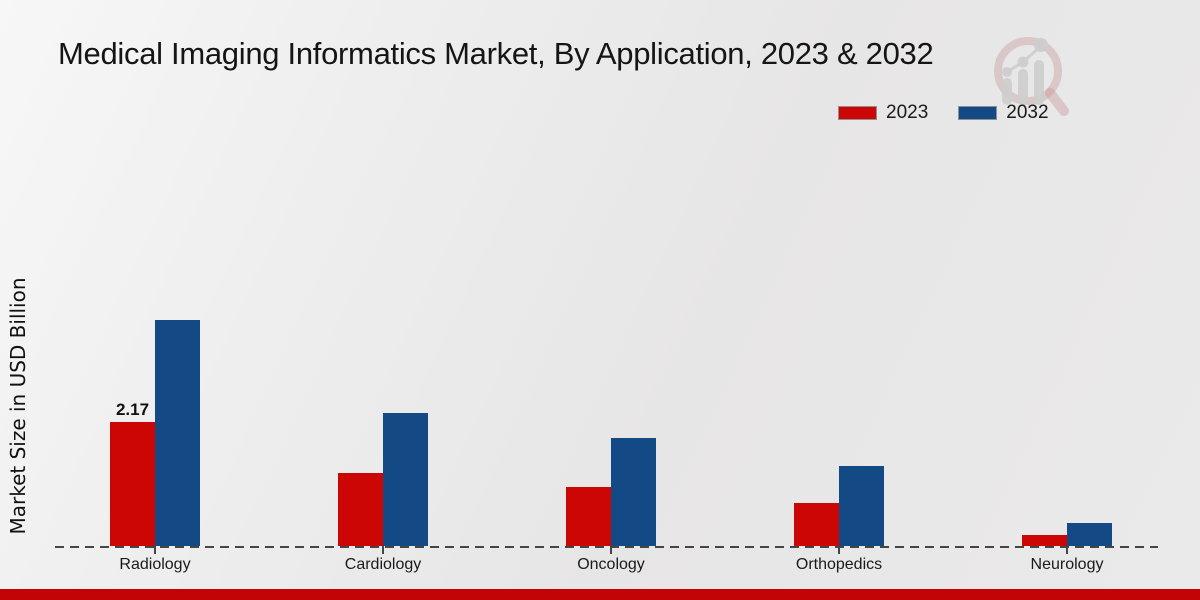  Describe the element at coordinates (383, 564) in the screenshot. I see `category-label-cardiology: Cardiology` at that location.